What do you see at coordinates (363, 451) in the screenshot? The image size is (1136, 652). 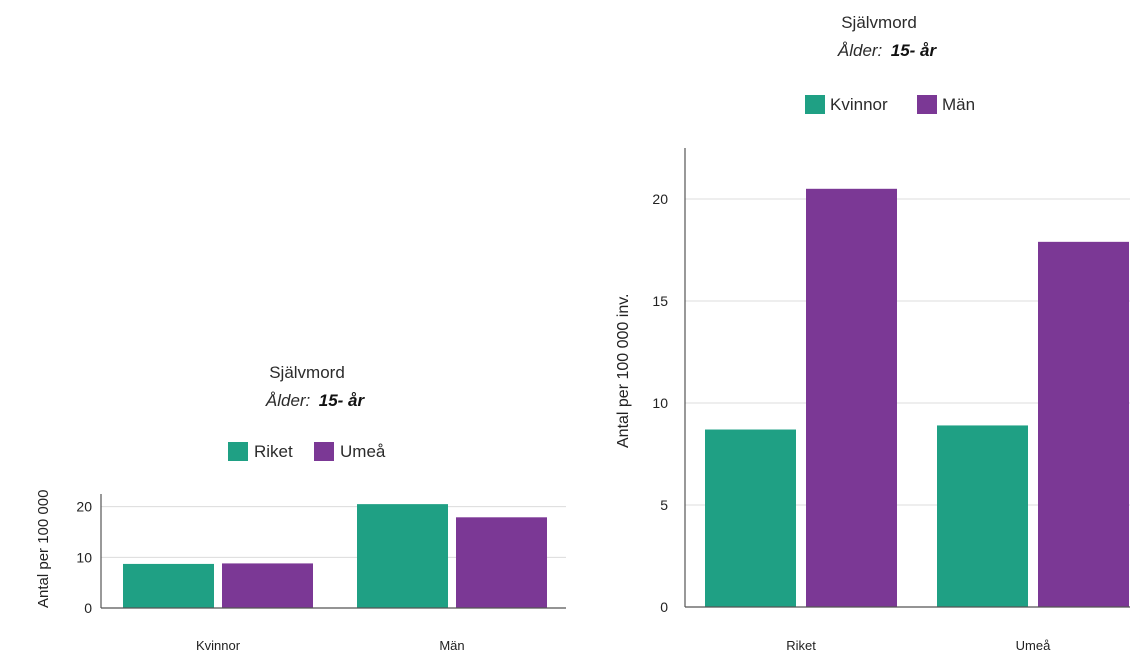 I see `chart-1-legend-label-1: Umeå` at bounding box center [363, 451].